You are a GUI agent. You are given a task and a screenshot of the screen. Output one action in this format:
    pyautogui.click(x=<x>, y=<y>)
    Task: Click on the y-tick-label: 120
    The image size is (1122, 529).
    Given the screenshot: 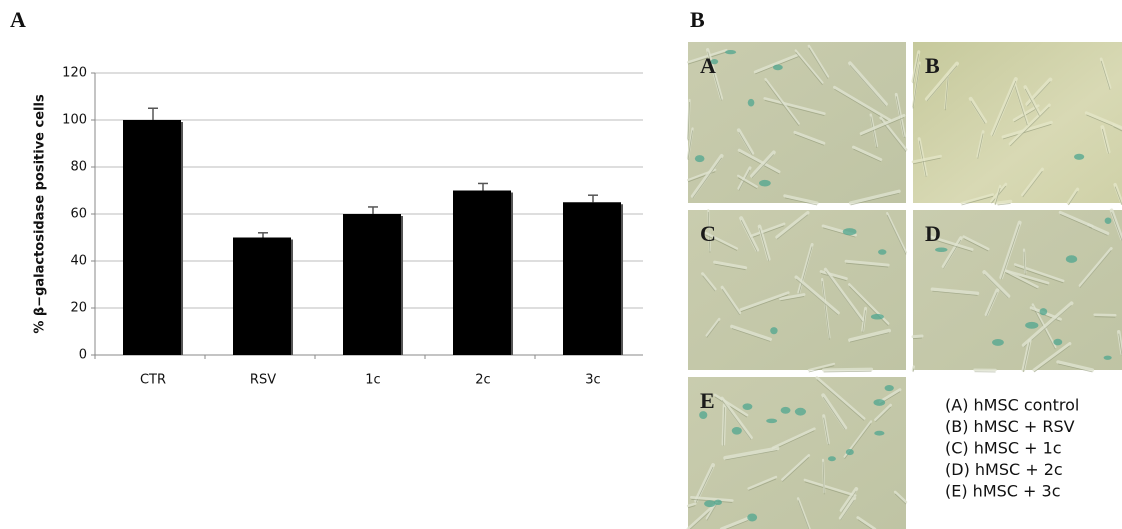 What is the action you would take?
    pyautogui.click(x=74, y=73)
    